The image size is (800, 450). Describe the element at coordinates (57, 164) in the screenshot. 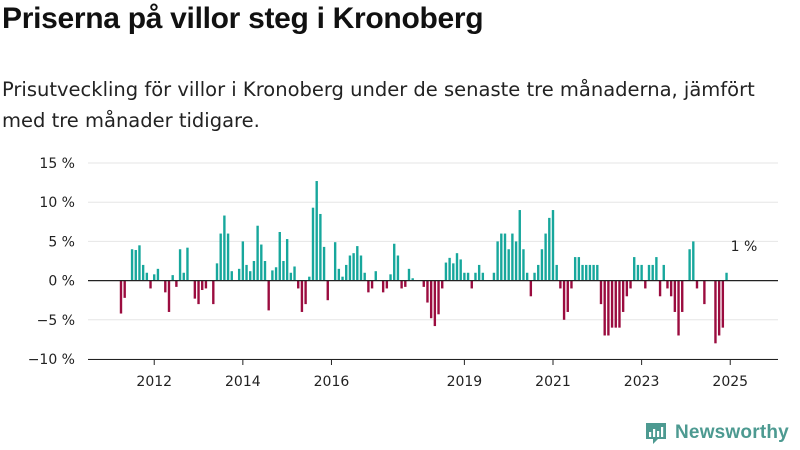

I see `y-tick-label: 15 %` at that location.